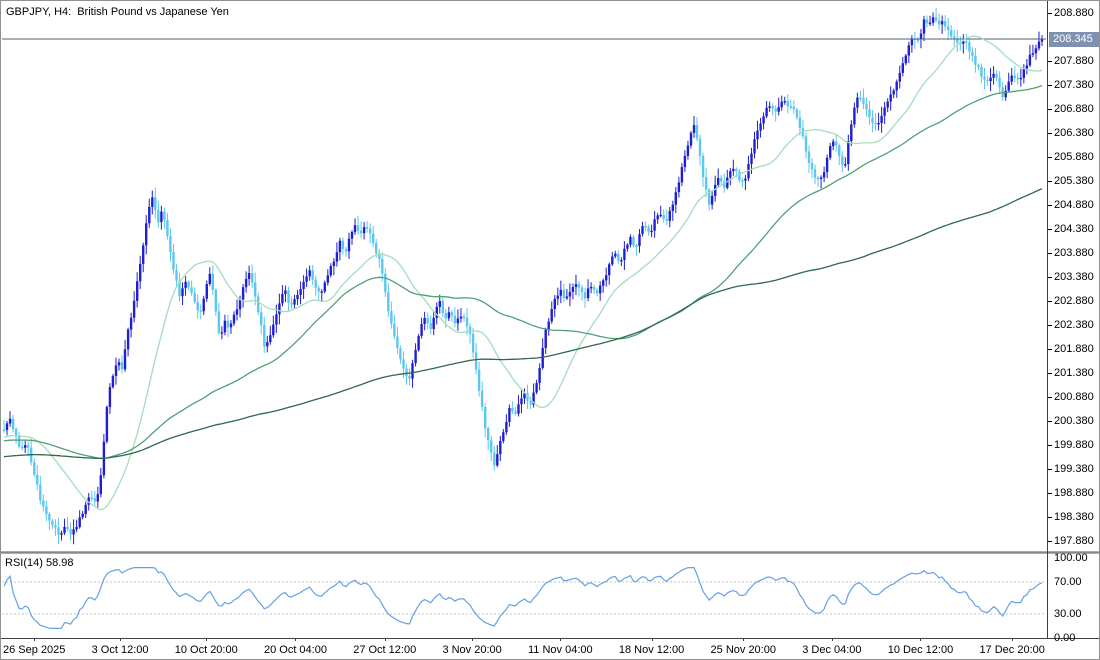 The width and height of the screenshot is (1100, 660). Describe the element at coordinates (1074, 325) in the screenshot. I see `price-tick-label: 202.380` at that location.